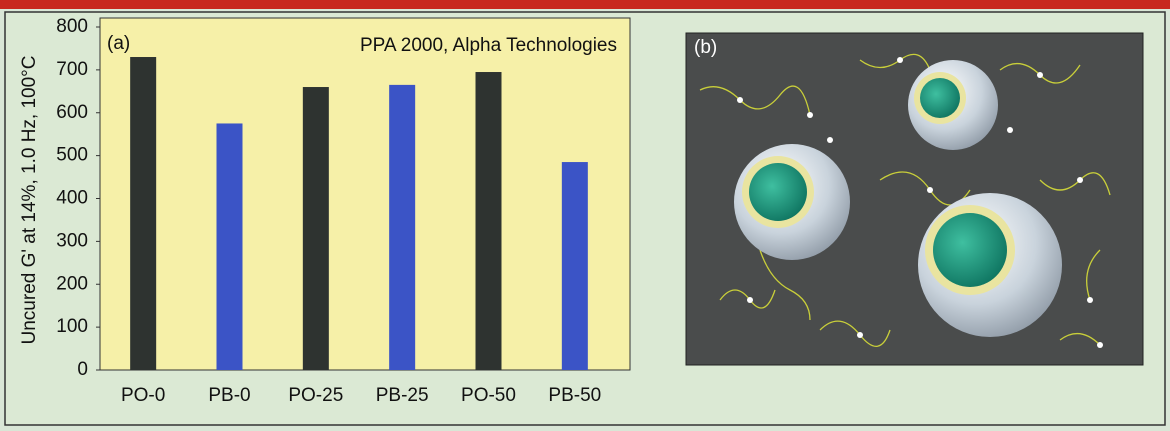 This screenshot has width=1170, height=431. I want to click on y-tick-label: 800, so click(72, 26).